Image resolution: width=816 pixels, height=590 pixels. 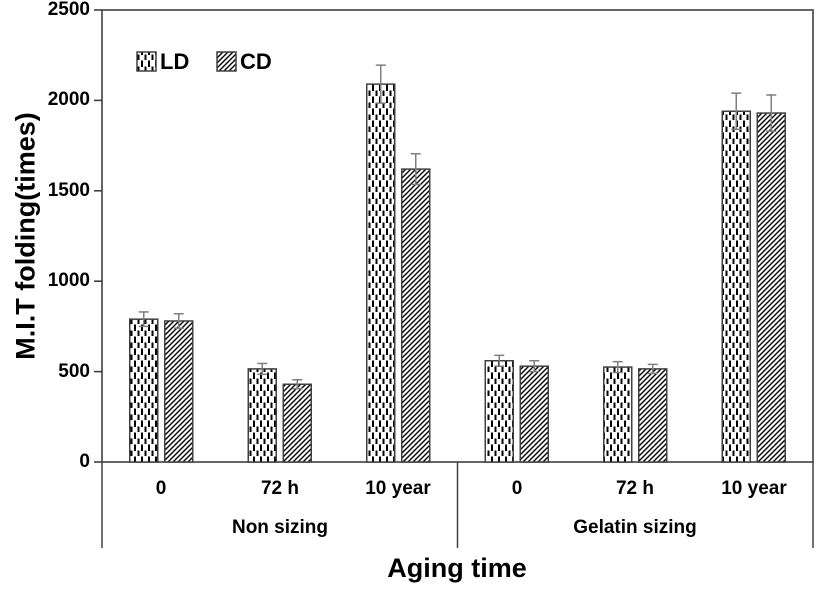 What do you see at coordinates (25, 236) in the screenshot?
I see `y-axis-title: M.I.T folding(times)` at bounding box center [25, 236].